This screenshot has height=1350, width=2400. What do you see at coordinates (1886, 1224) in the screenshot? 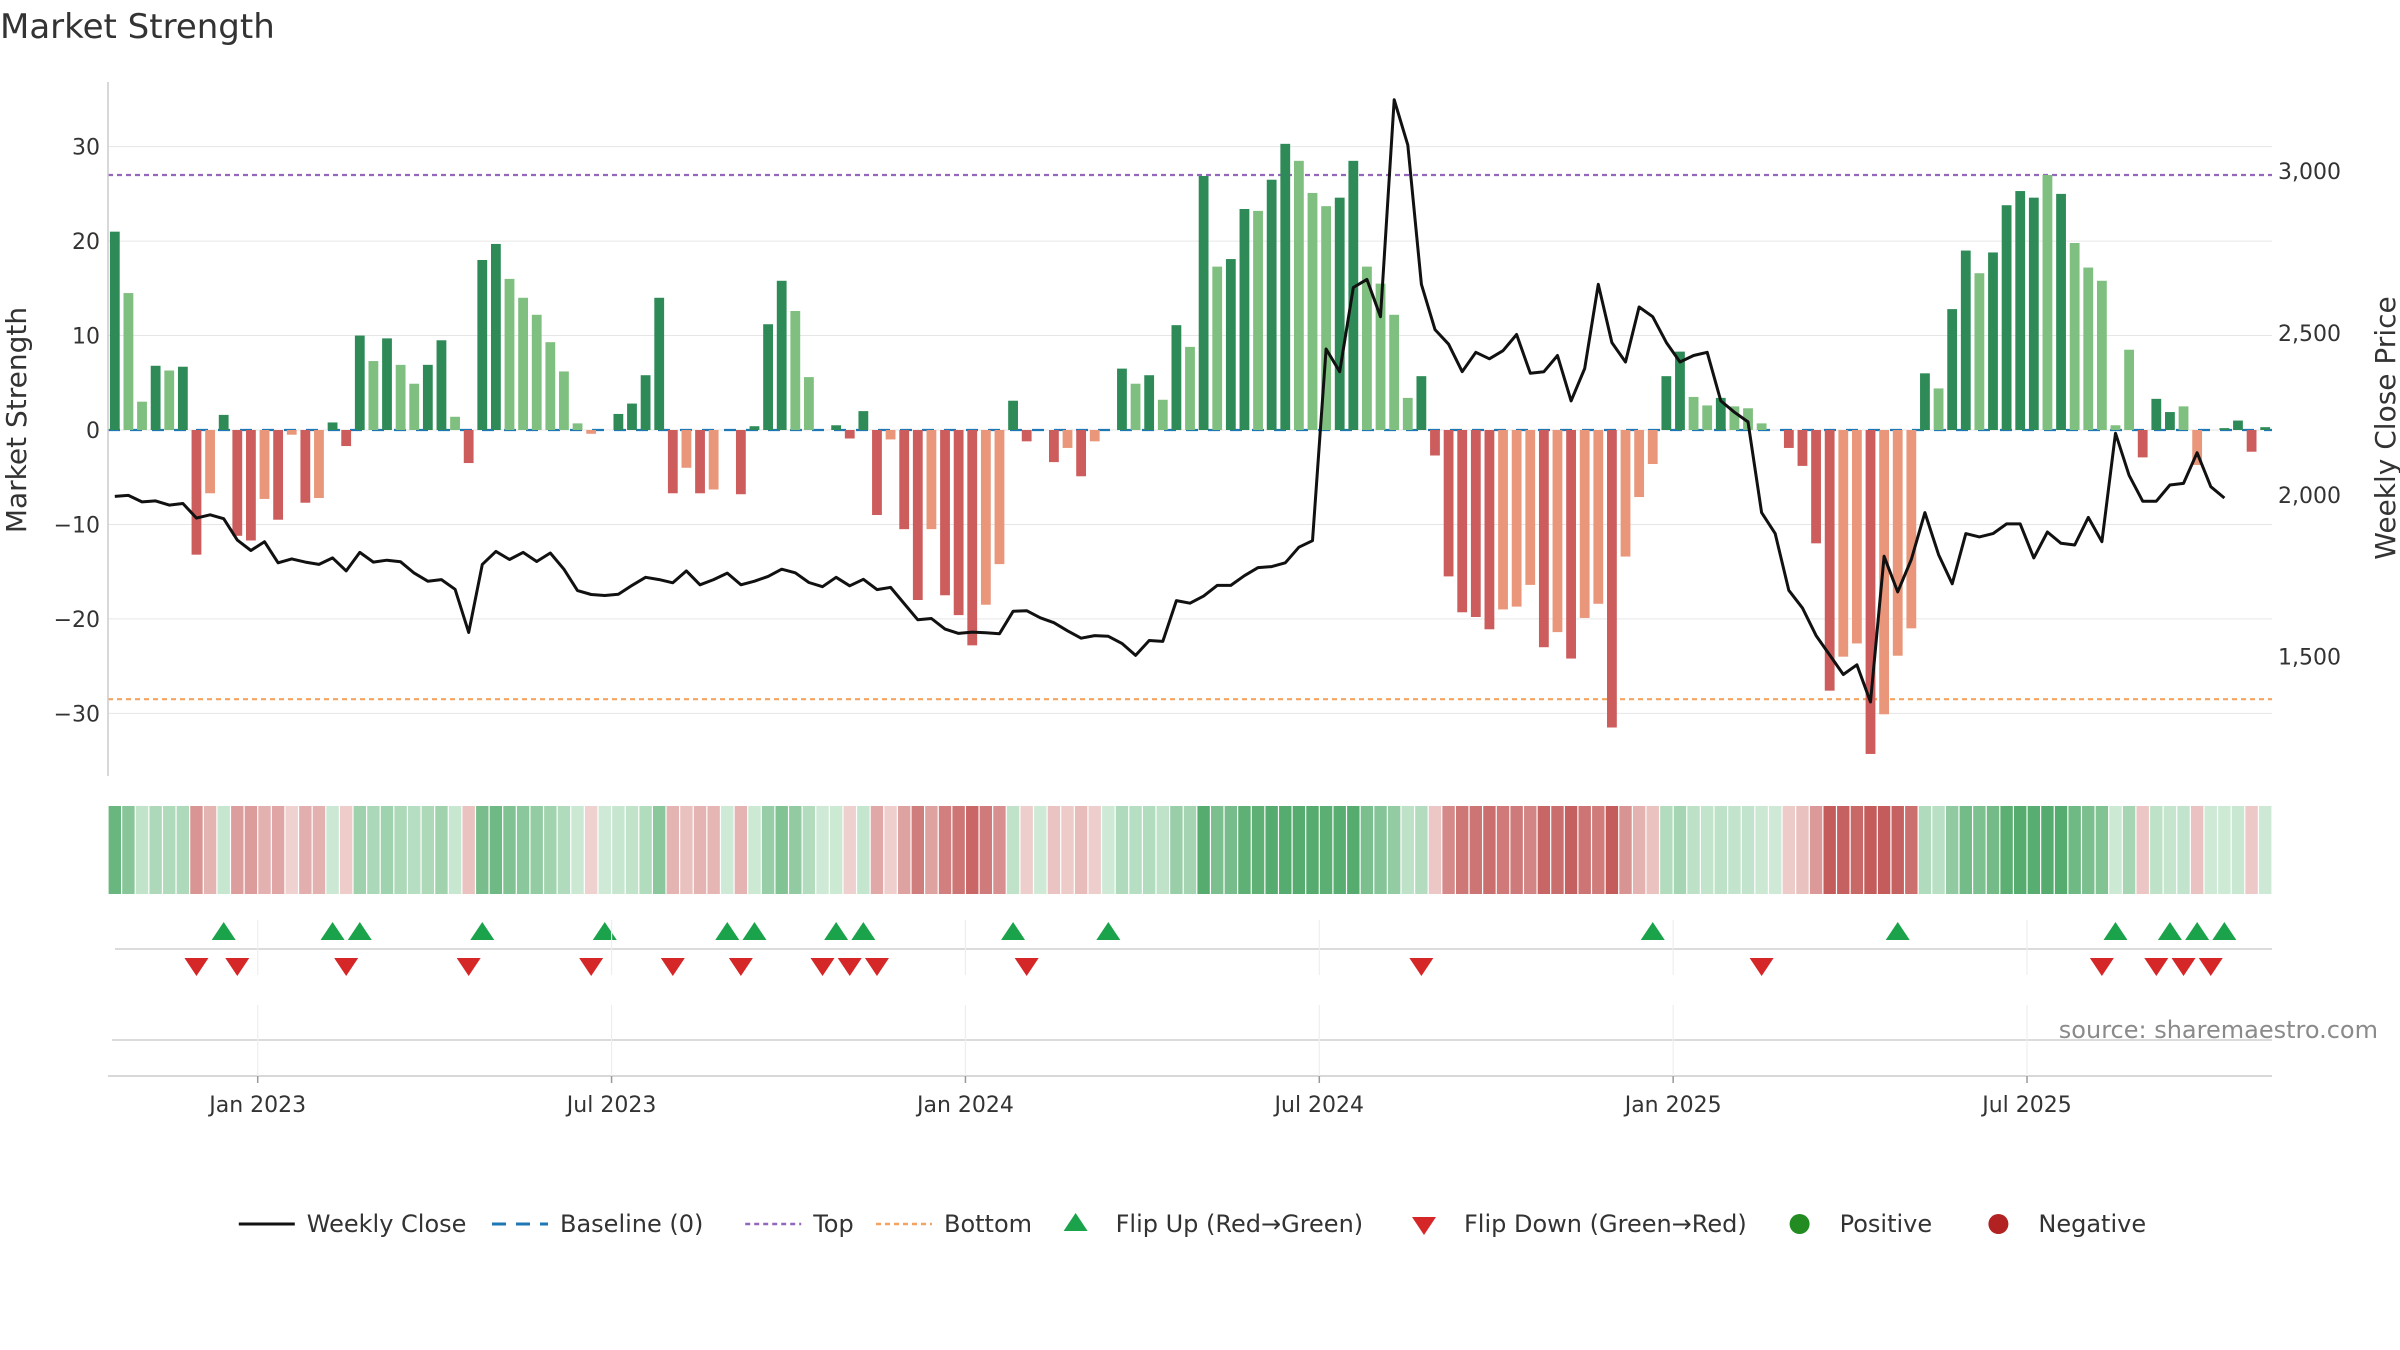
I see `legend-label: Positive` at bounding box center [1886, 1224].